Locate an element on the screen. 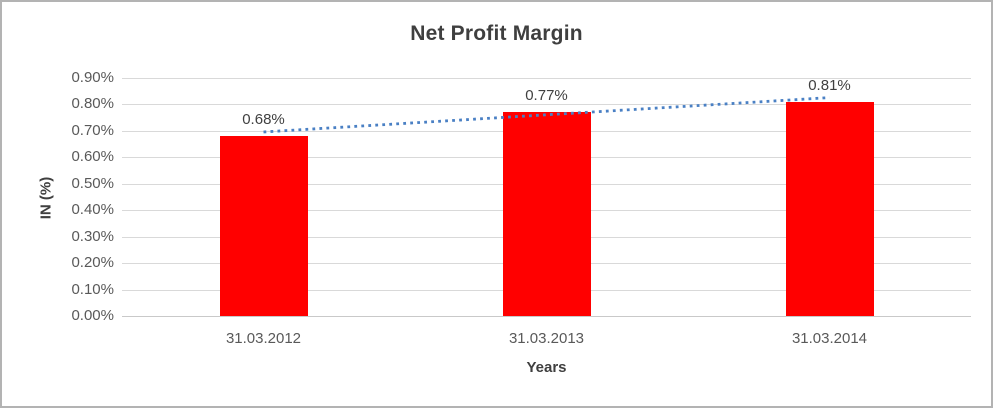 The height and width of the screenshot is (410, 993). bar-31.03.2012 is located at coordinates (263, 226).